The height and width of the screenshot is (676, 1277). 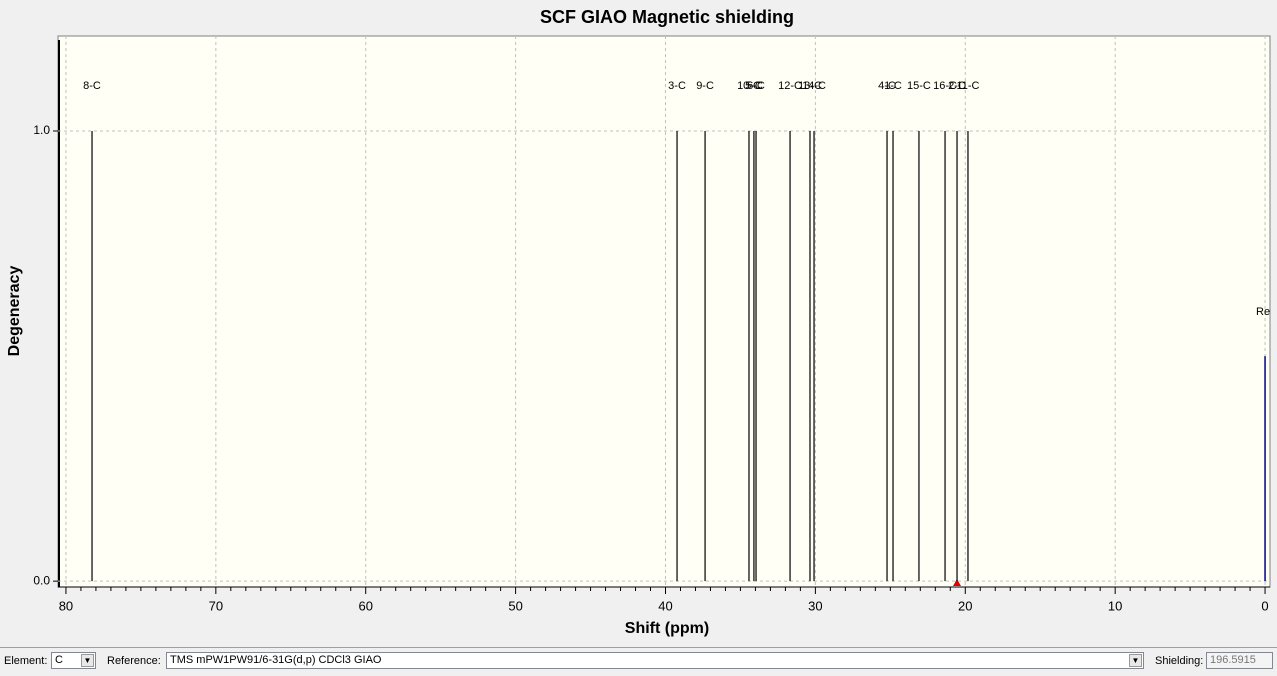 What do you see at coordinates (41, 130) in the screenshot?
I see `y-tick-label: 1.0` at bounding box center [41, 130].